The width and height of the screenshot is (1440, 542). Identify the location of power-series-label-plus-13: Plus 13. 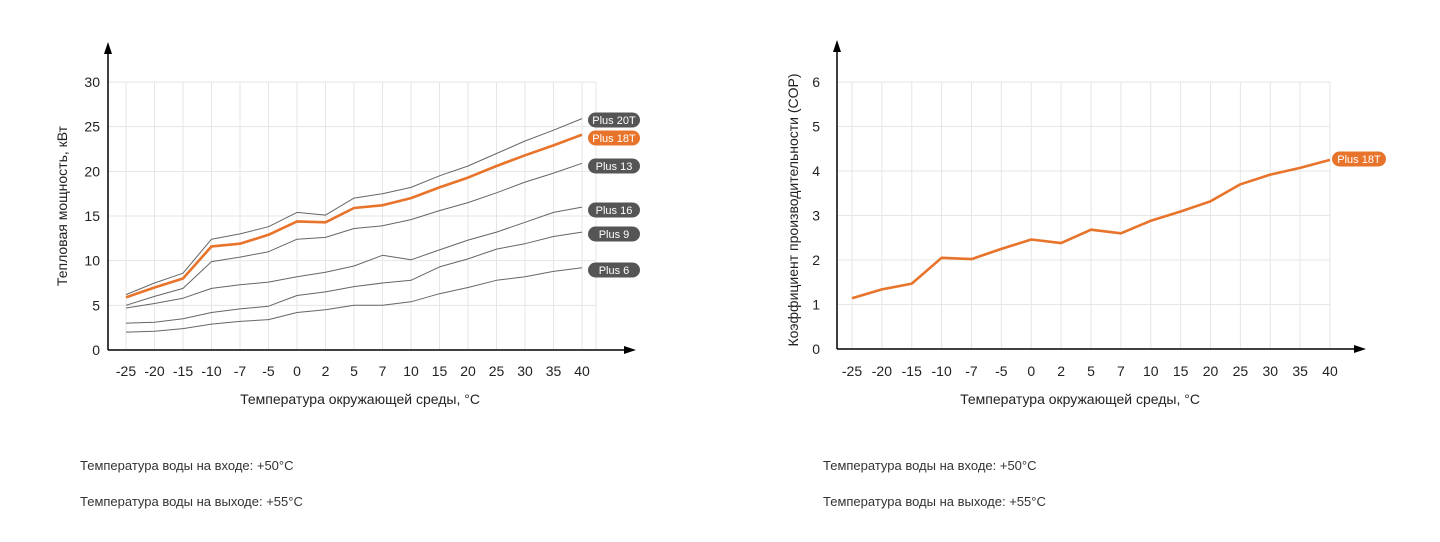
(614, 167).